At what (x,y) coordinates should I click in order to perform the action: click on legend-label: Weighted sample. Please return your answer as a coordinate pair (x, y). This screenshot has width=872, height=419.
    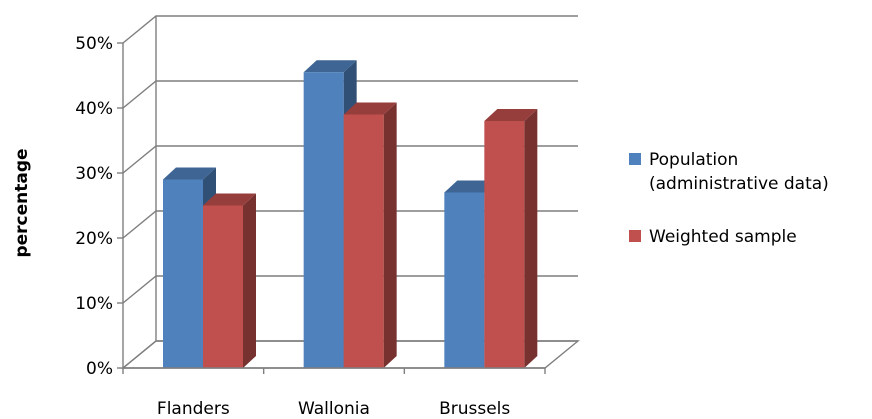
    Looking at the image, I should click on (723, 237).